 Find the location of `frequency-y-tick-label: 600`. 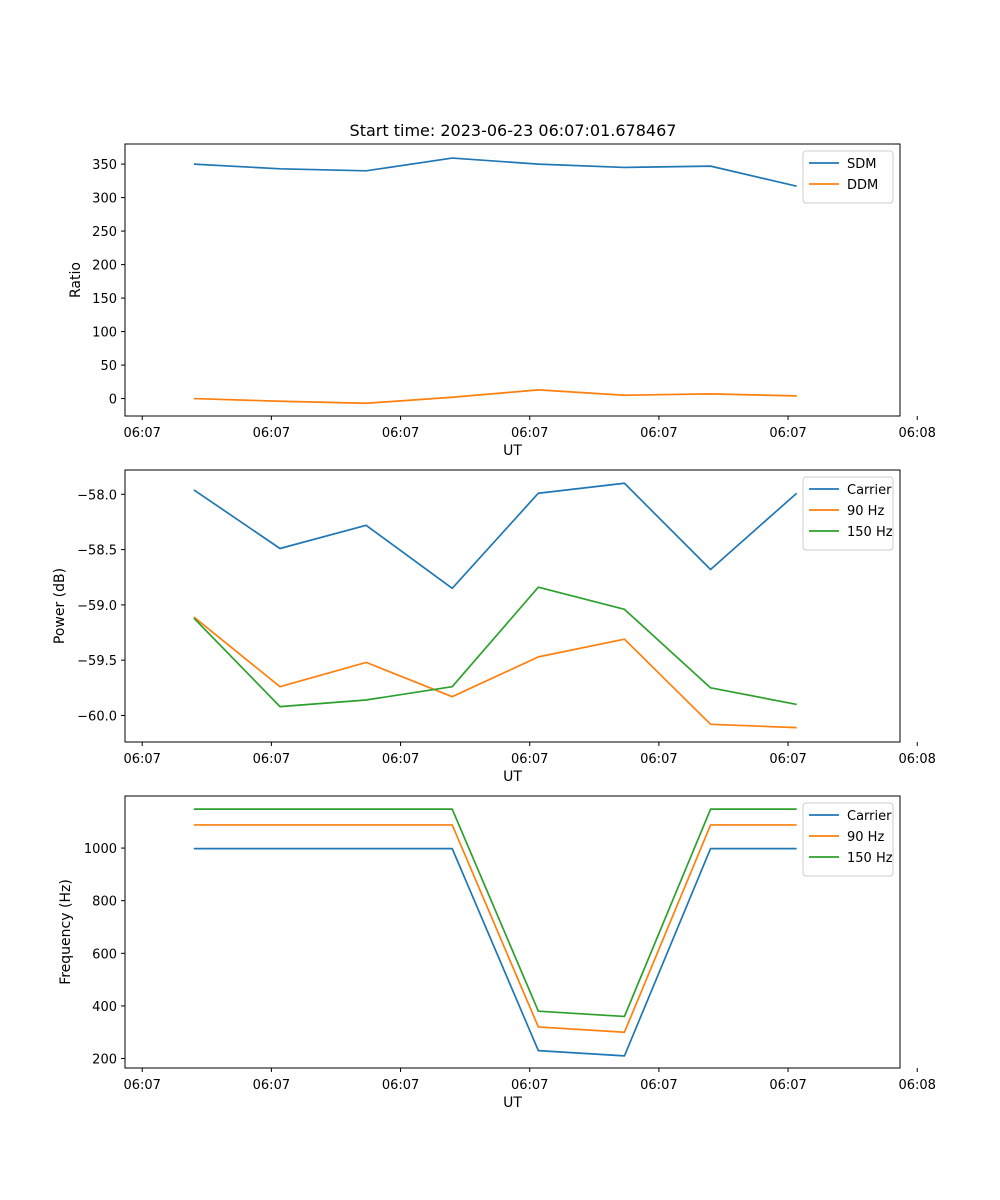

frequency-y-tick-label: 600 is located at coordinates (104, 954).